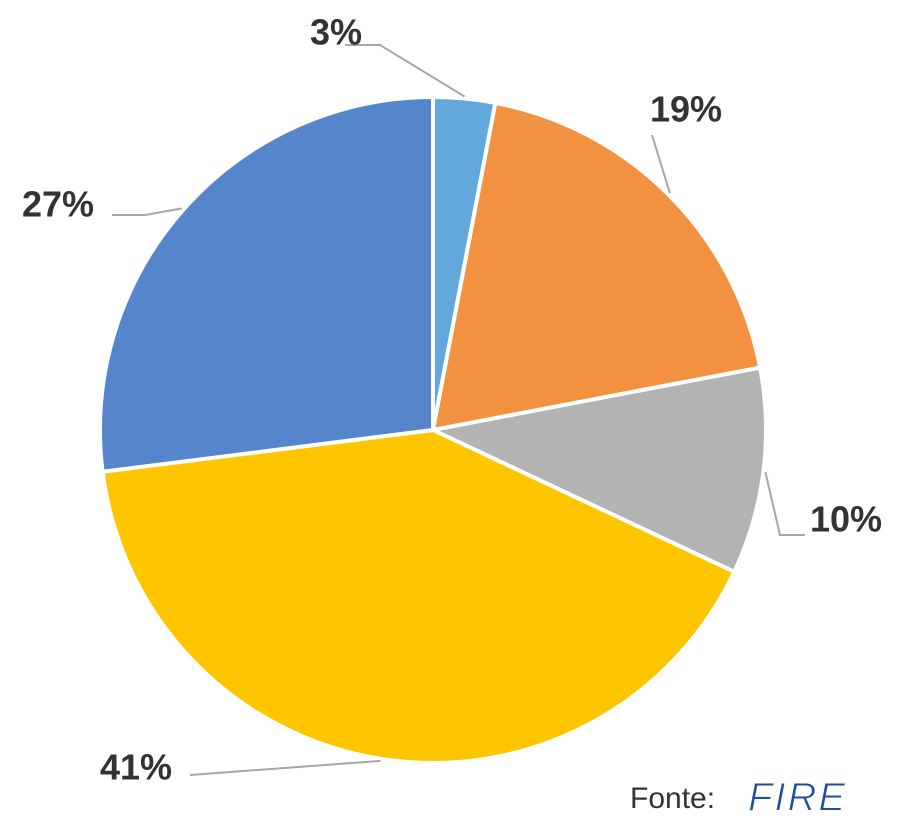 The width and height of the screenshot is (900, 823). Describe the element at coordinates (58, 204) in the screenshot. I see `data-label: 27%` at that location.